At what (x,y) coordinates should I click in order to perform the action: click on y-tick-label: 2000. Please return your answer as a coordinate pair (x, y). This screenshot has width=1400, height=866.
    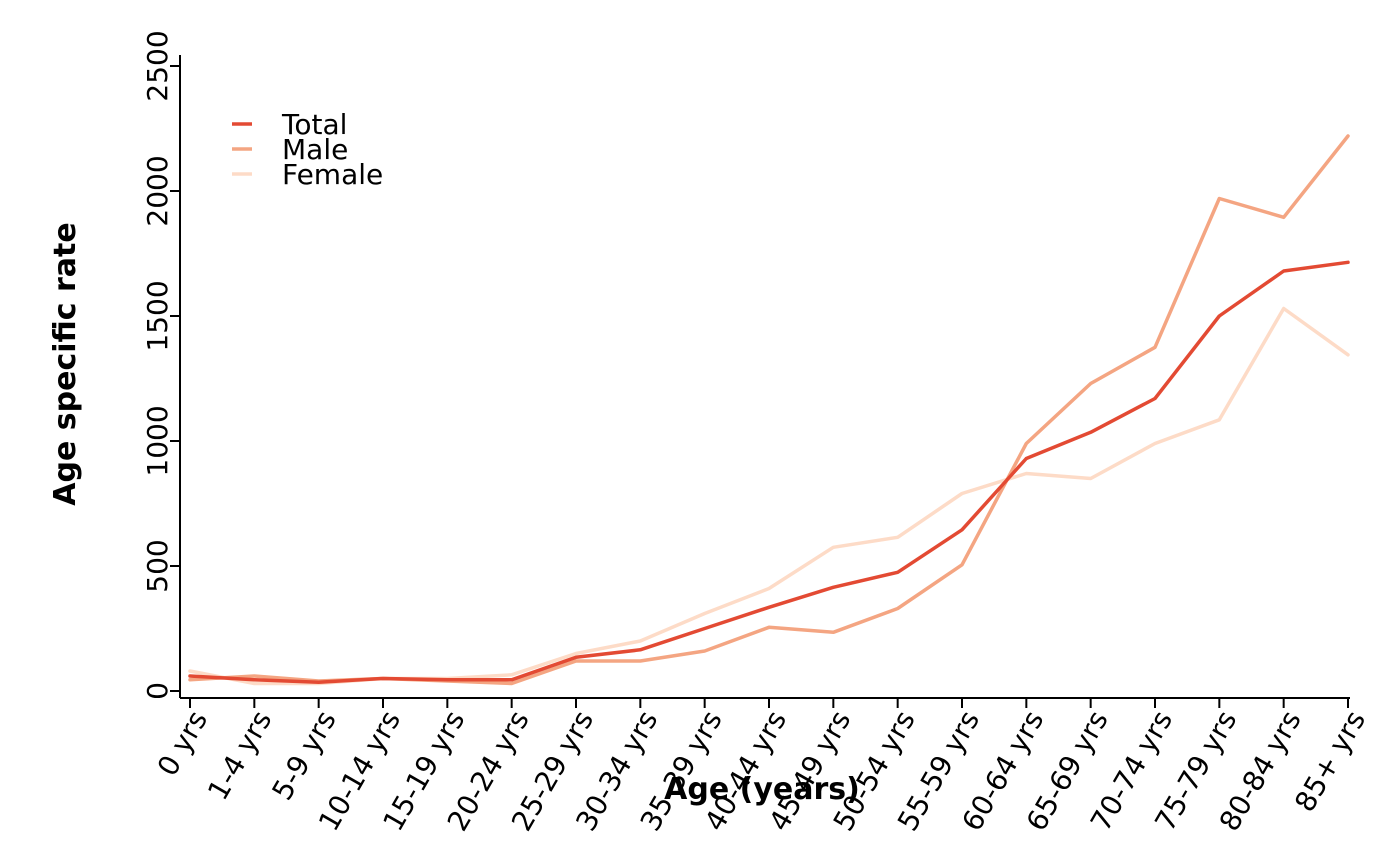
    Looking at the image, I should click on (157, 190).